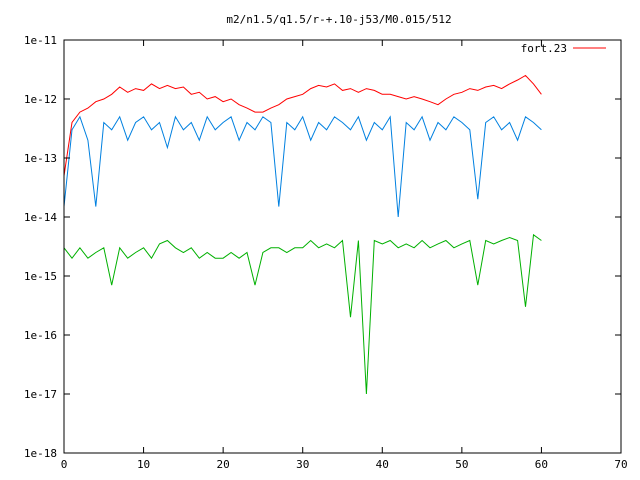 The height and width of the screenshot is (480, 640). I want to click on x-tick-label: 60, so click(541, 464).